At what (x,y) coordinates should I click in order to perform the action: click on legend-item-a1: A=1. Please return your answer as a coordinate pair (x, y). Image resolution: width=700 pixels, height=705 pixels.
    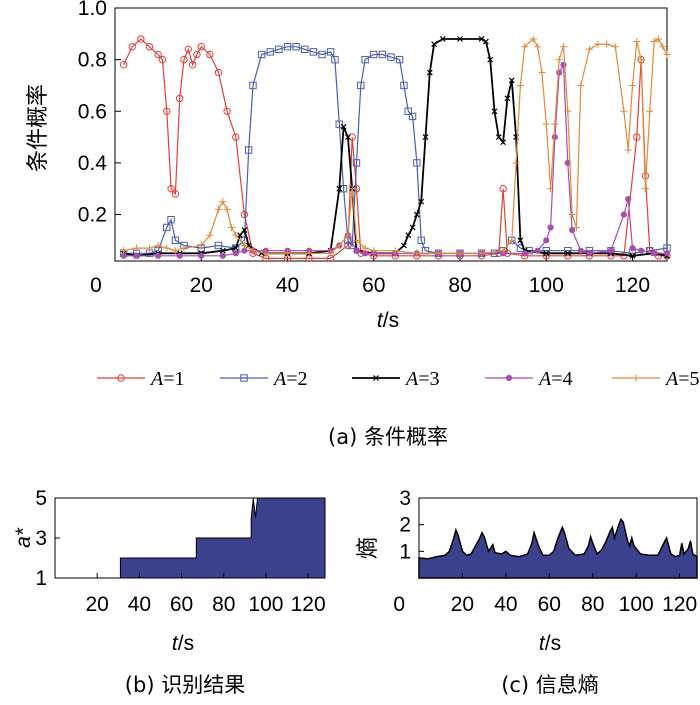
    Looking at the image, I should click on (141, 379).